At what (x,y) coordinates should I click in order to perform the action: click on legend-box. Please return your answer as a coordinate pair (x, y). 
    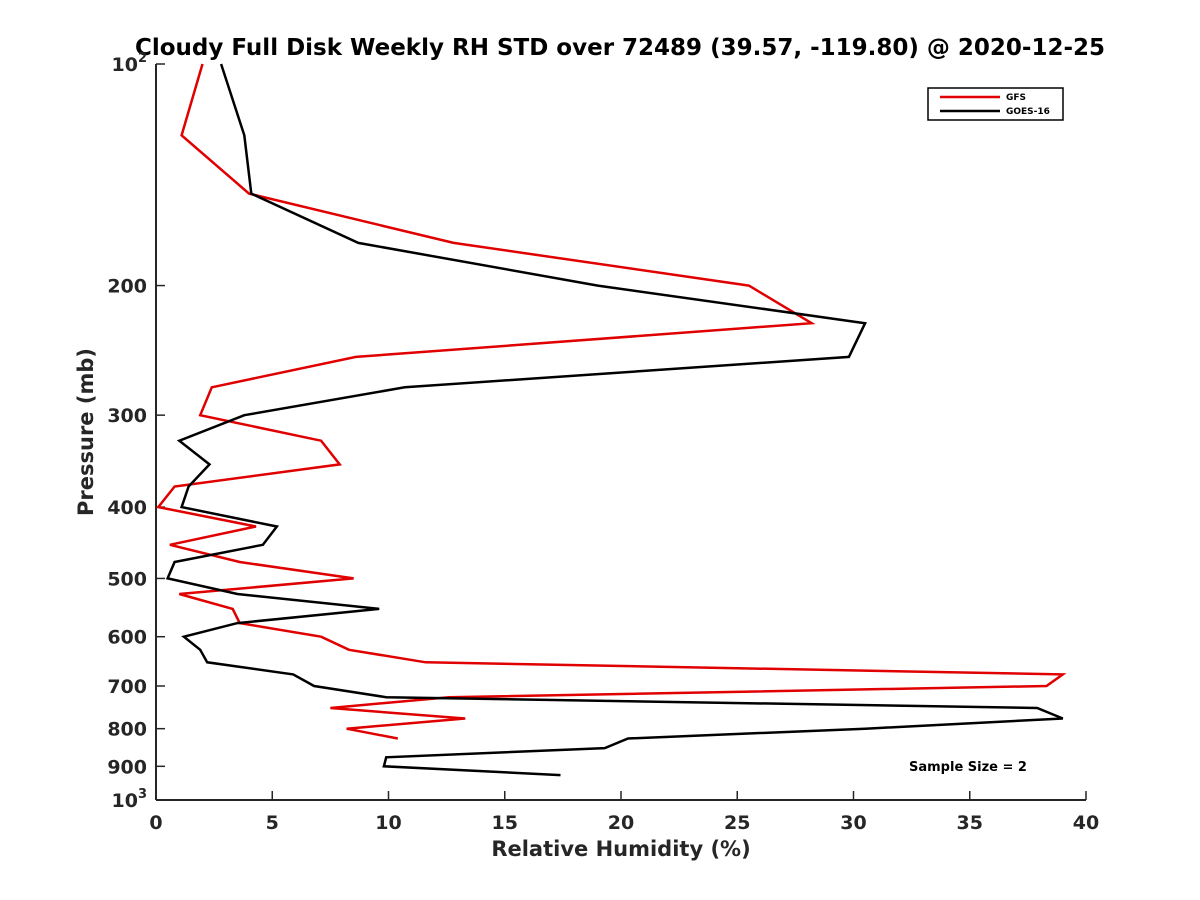
    Looking at the image, I should click on (995, 104).